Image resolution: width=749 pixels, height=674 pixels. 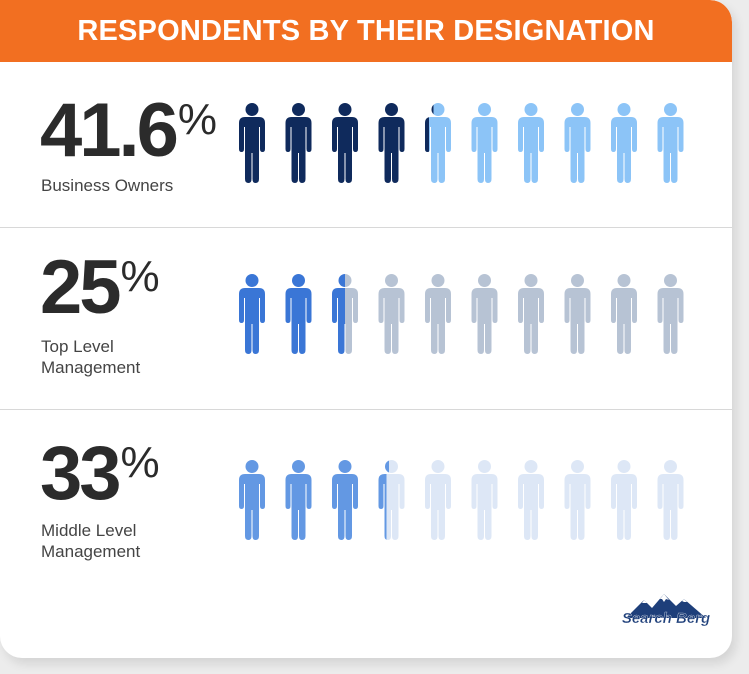 I want to click on percentage-number: 33, so click(x=81, y=473).